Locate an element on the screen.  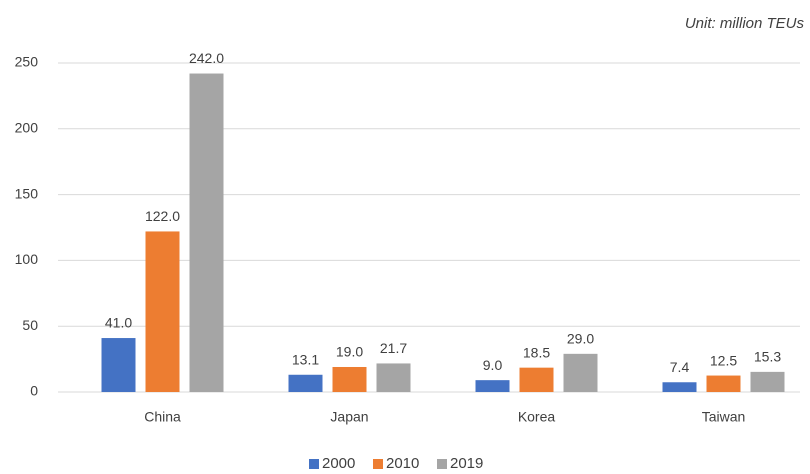
legend-label: 2010 is located at coordinates (402, 463).